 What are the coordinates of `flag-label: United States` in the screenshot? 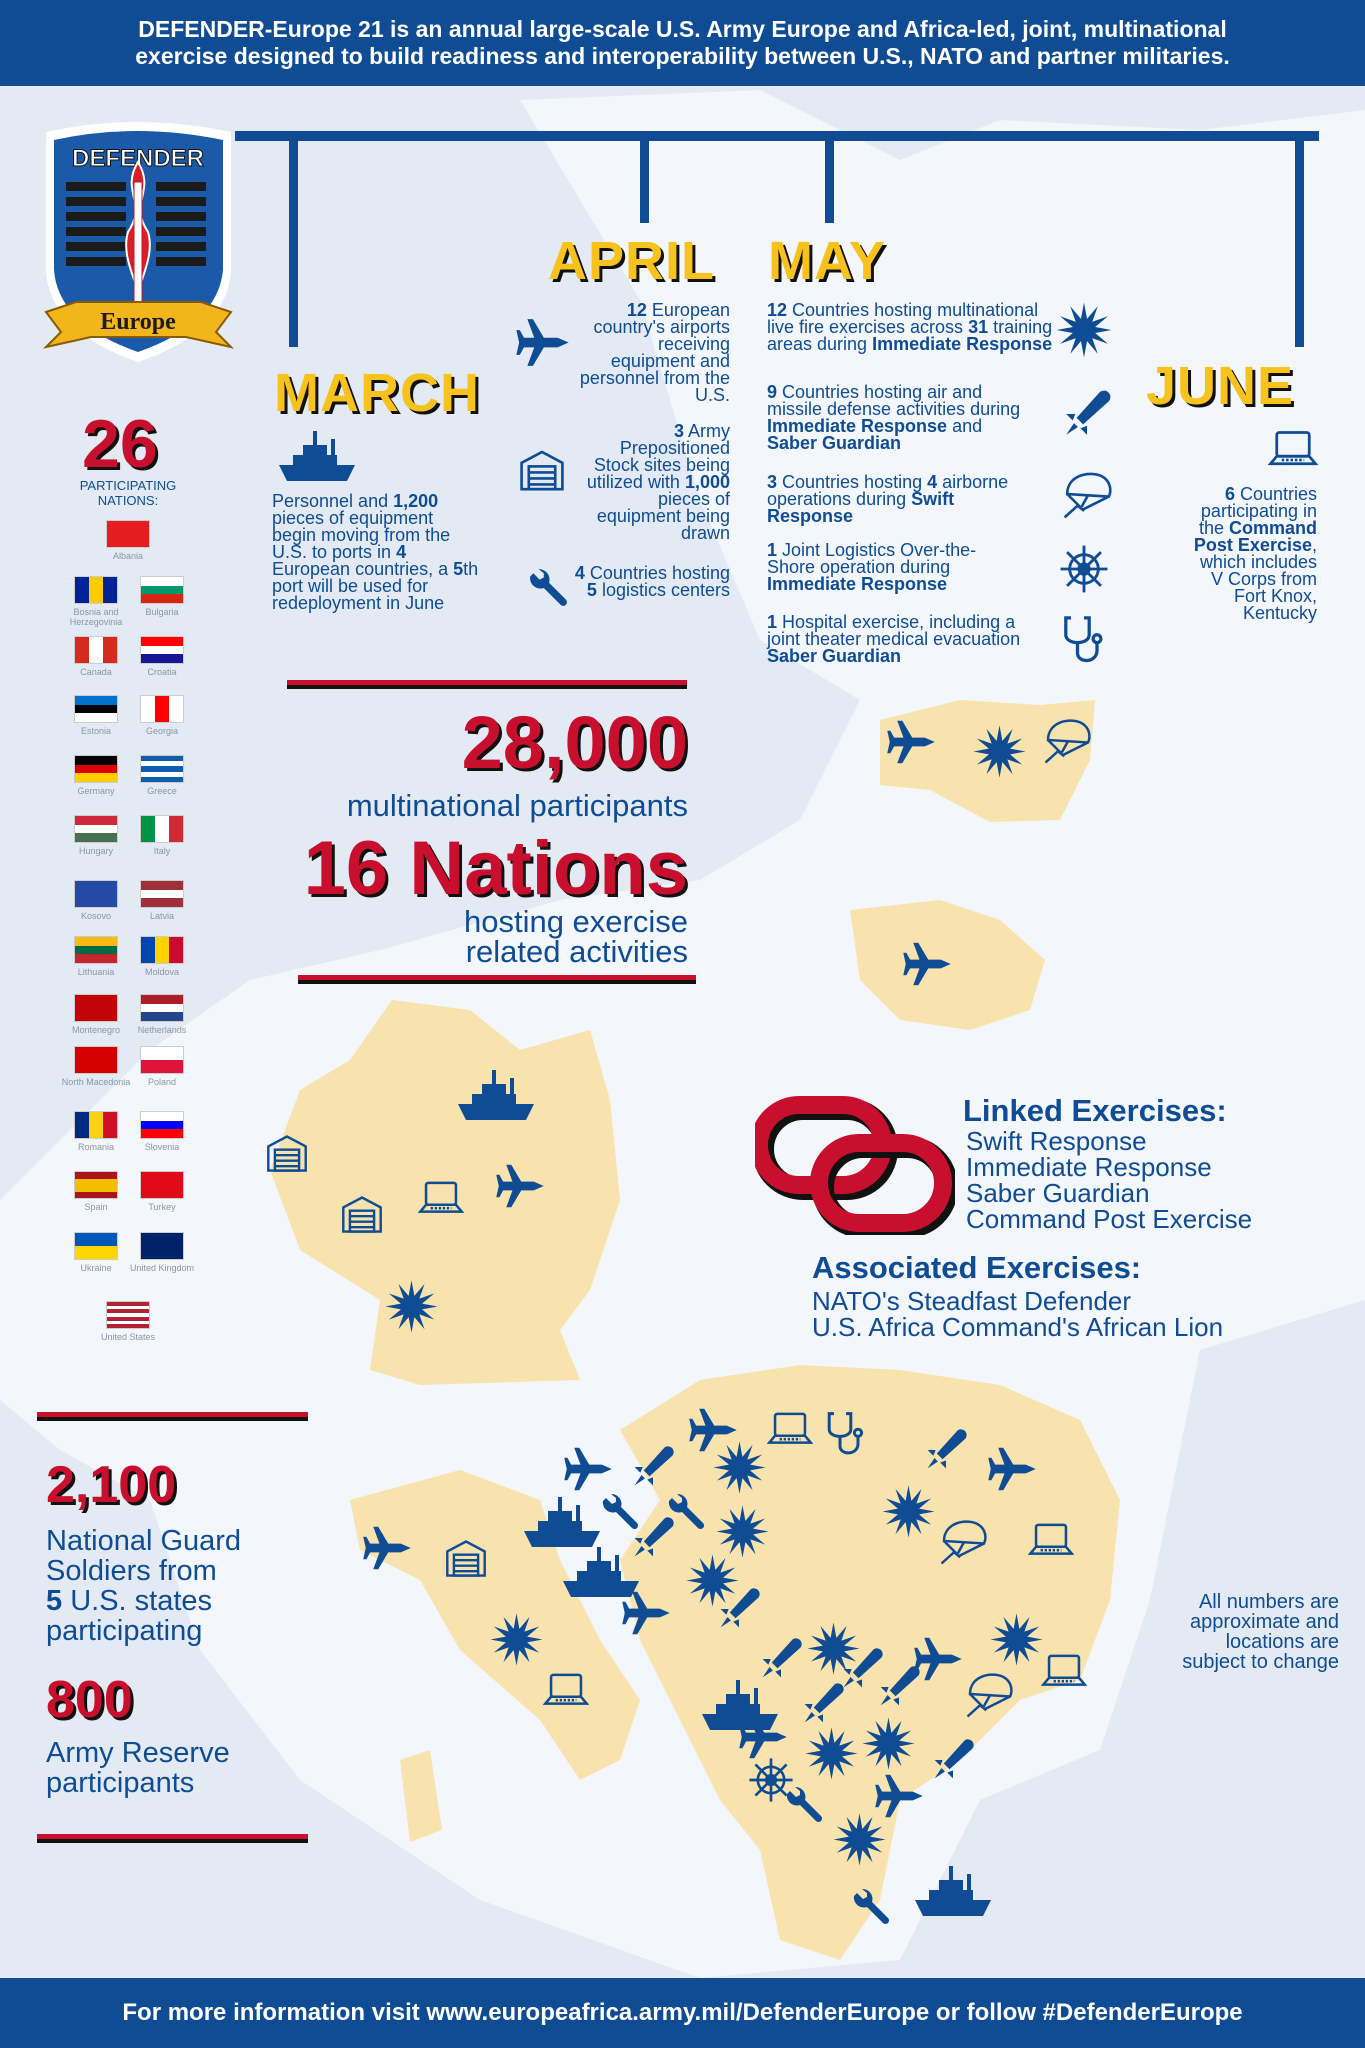 It's located at (128, 1337).